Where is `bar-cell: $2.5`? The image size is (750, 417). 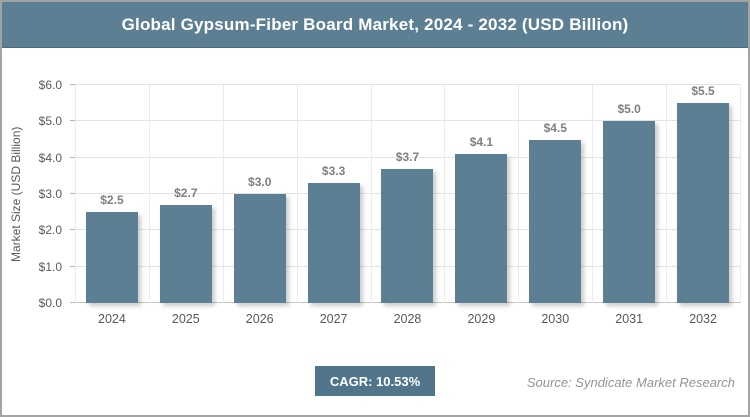
bar-cell: $2.5 is located at coordinates (112, 194).